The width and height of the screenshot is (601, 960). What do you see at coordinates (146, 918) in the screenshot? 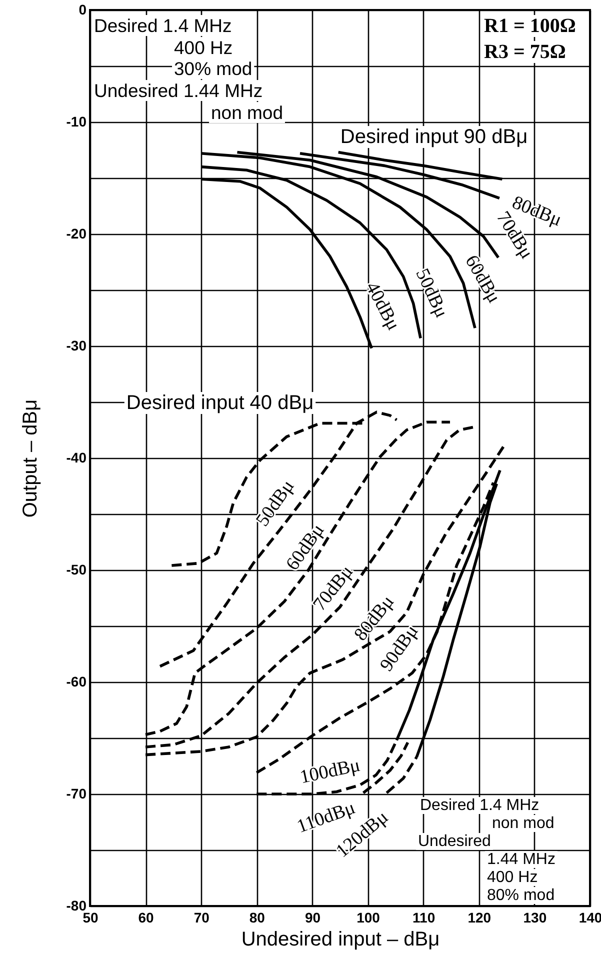
I see `x-tick-label: 60` at bounding box center [146, 918].